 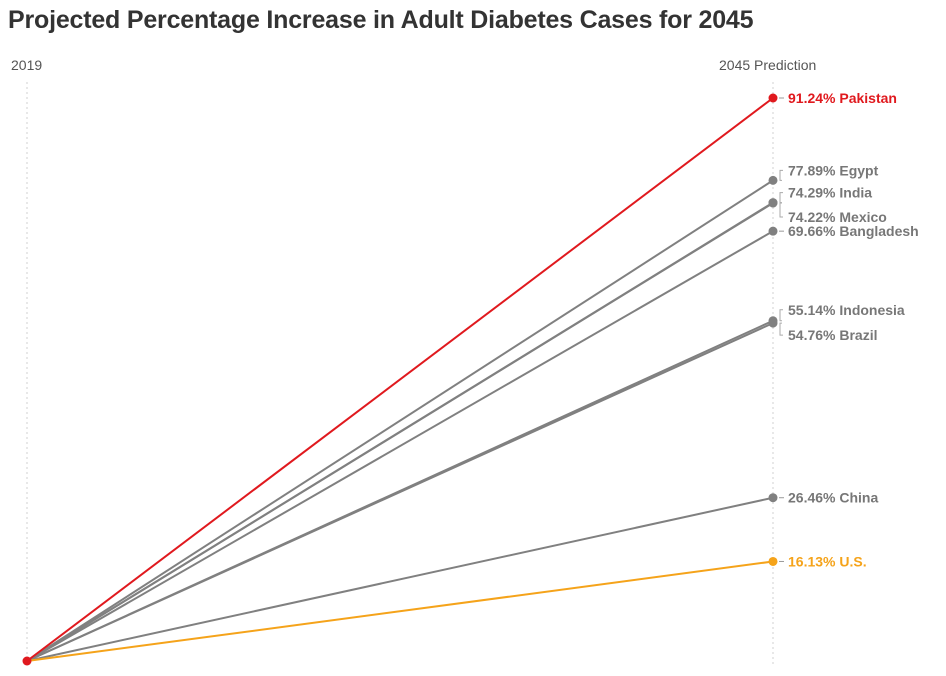 What do you see at coordinates (773, 231) in the screenshot?
I see `end-point-bangladesh` at bounding box center [773, 231].